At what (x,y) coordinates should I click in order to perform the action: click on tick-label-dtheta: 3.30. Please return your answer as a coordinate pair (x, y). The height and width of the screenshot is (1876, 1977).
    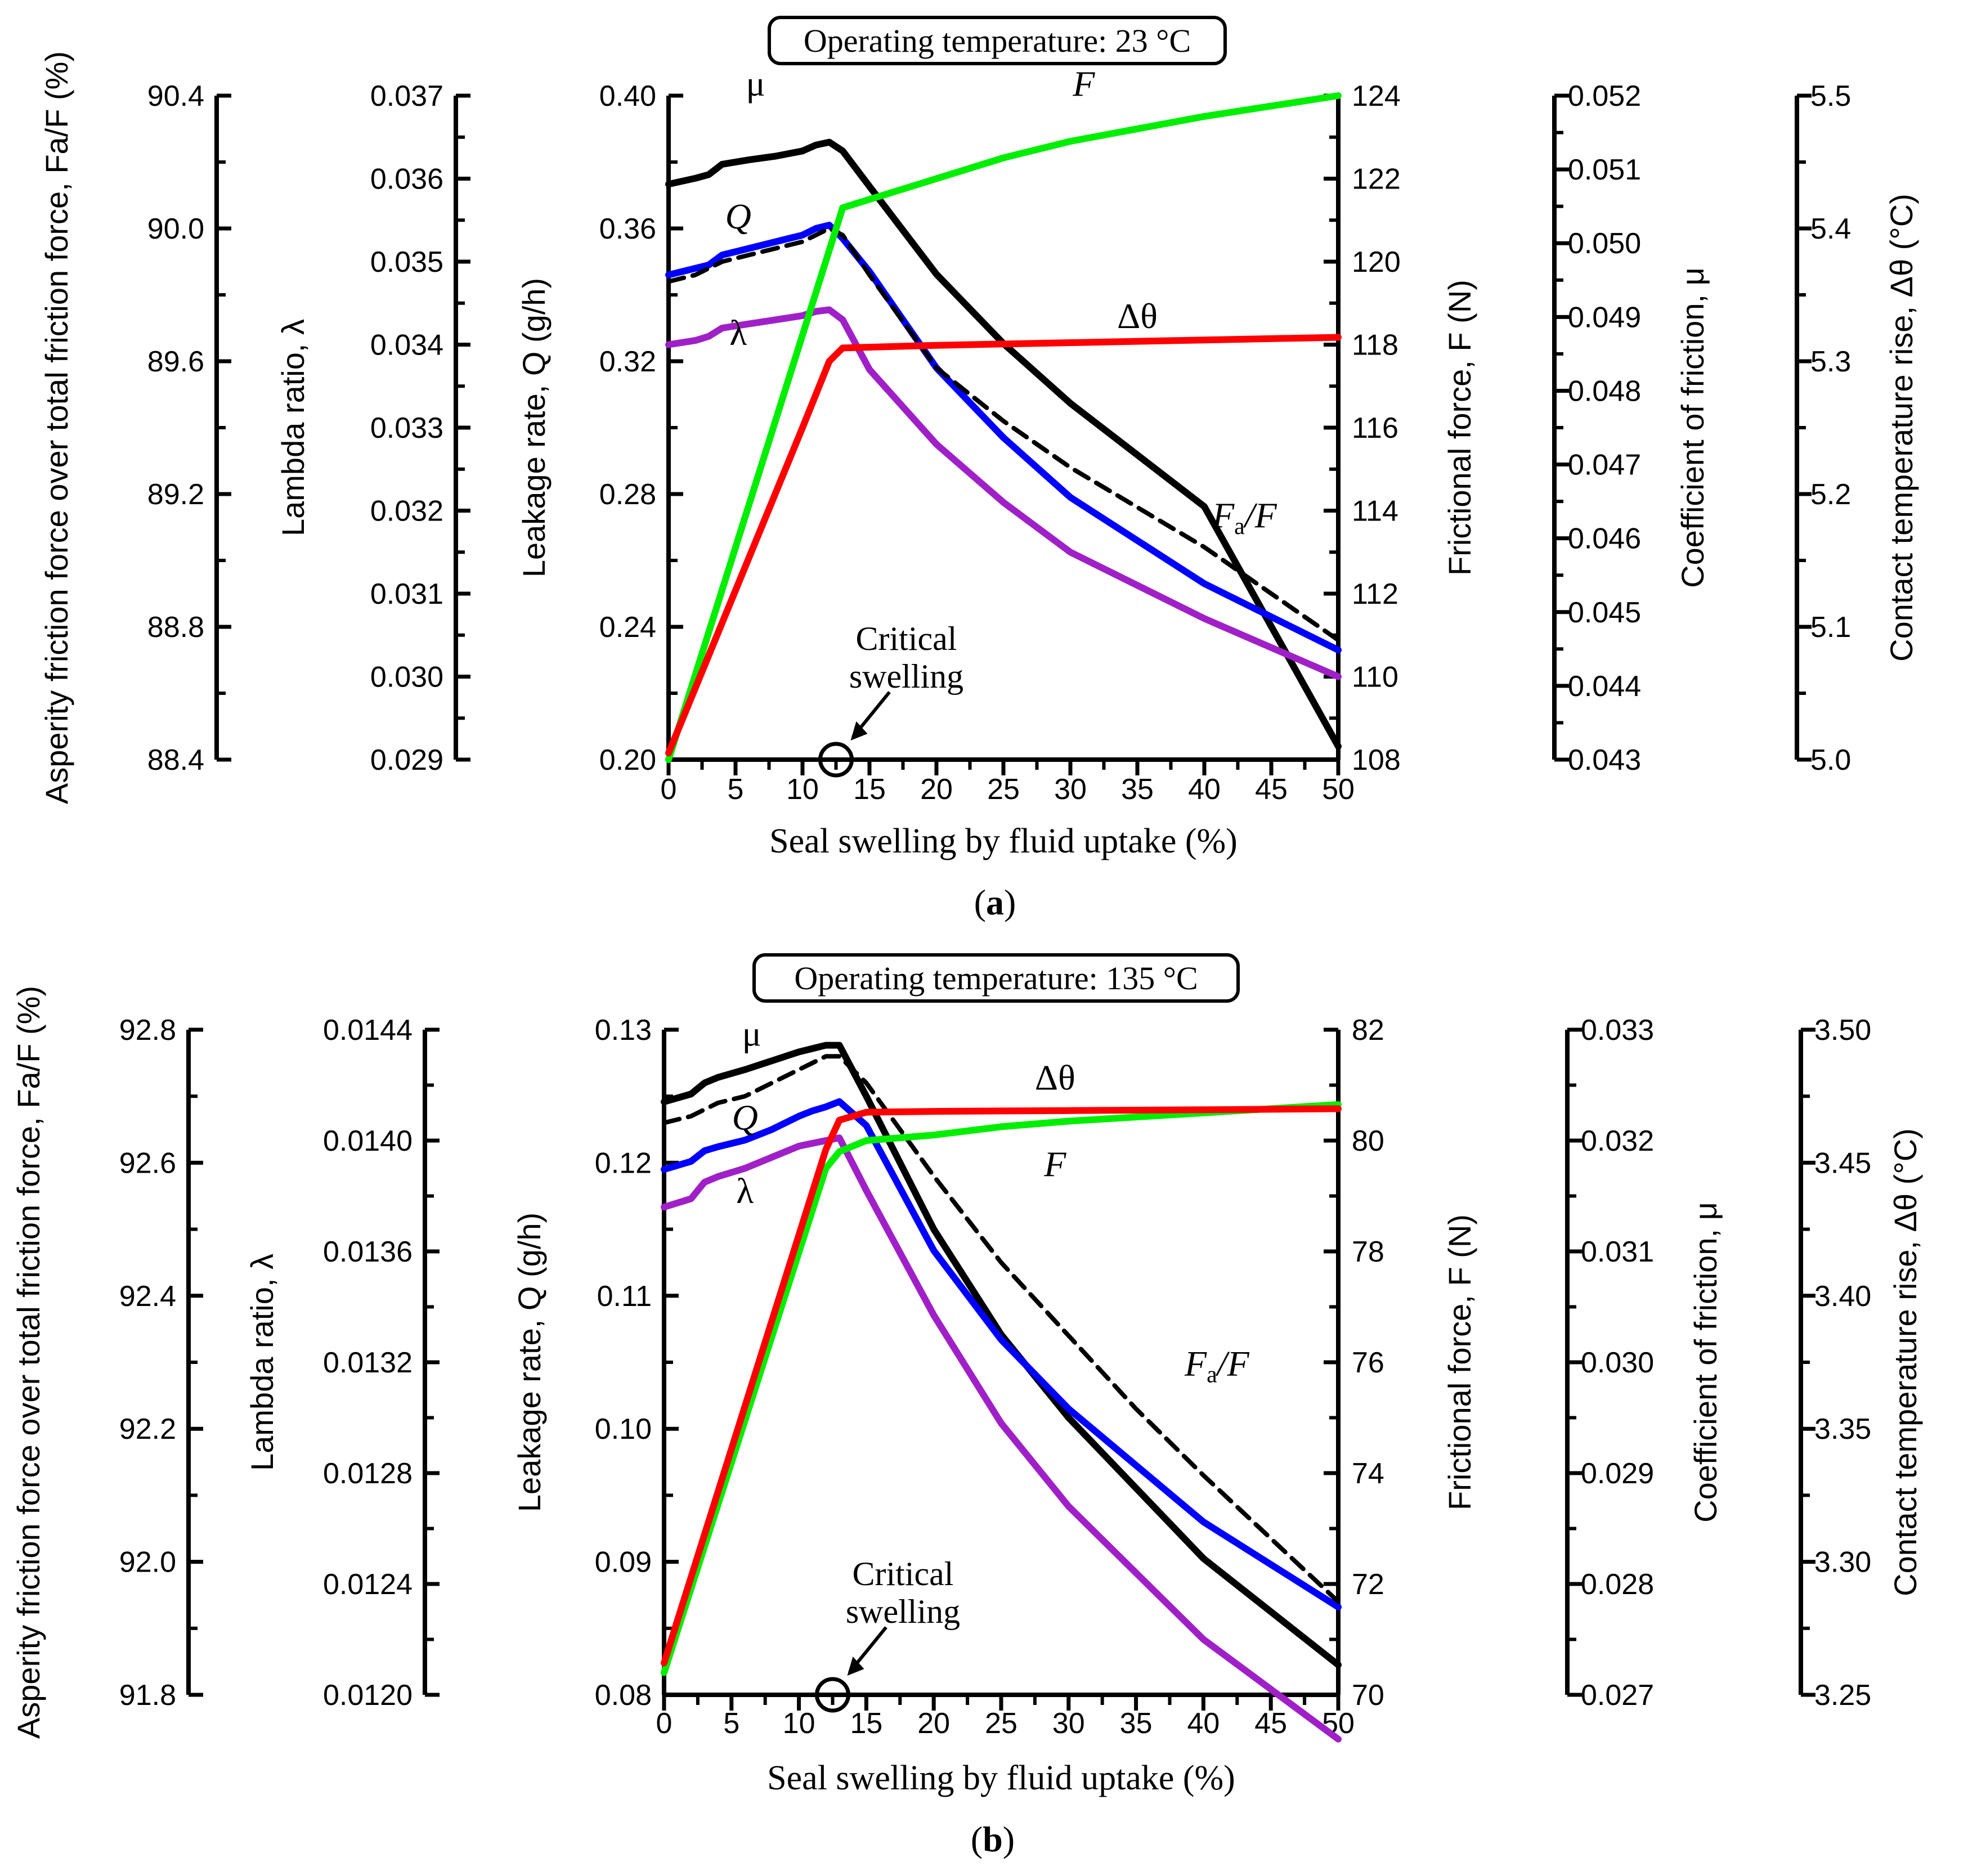
    Looking at the image, I should click on (1842, 1562).